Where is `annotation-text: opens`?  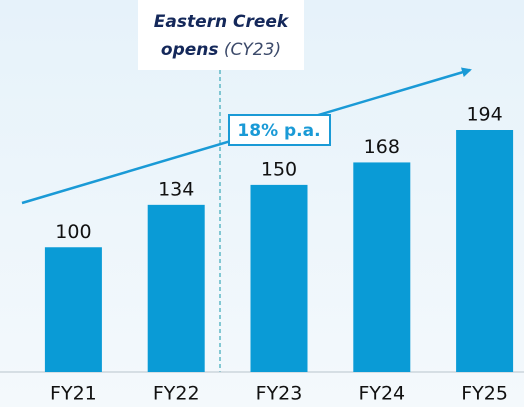
annotation-text: opens is located at coordinates (190, 50).